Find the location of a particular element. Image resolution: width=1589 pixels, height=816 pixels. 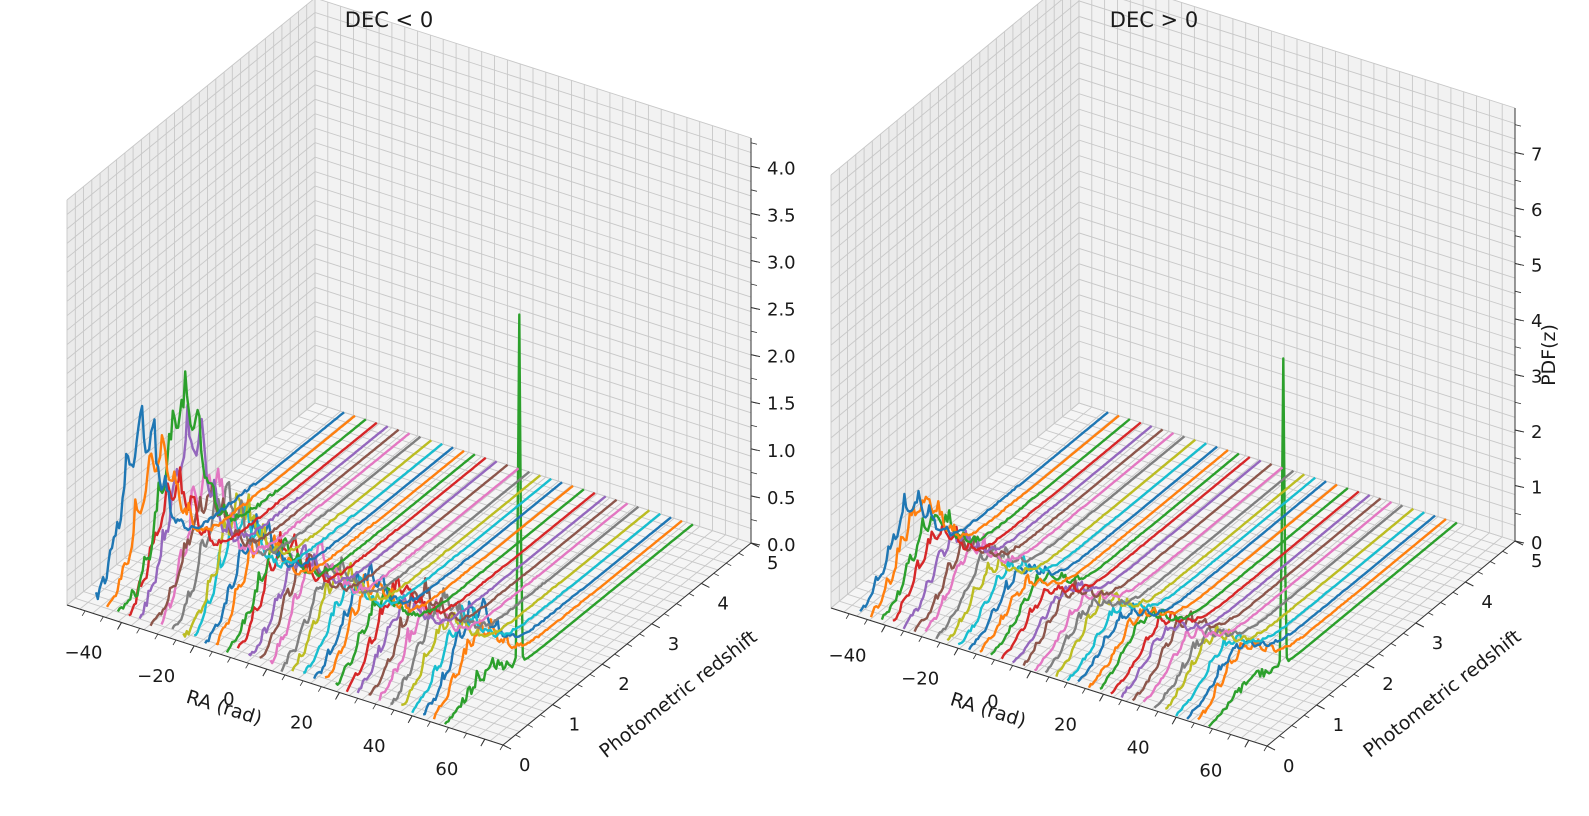

z-tick-label: 6 is located at coordinates (1536, 210).